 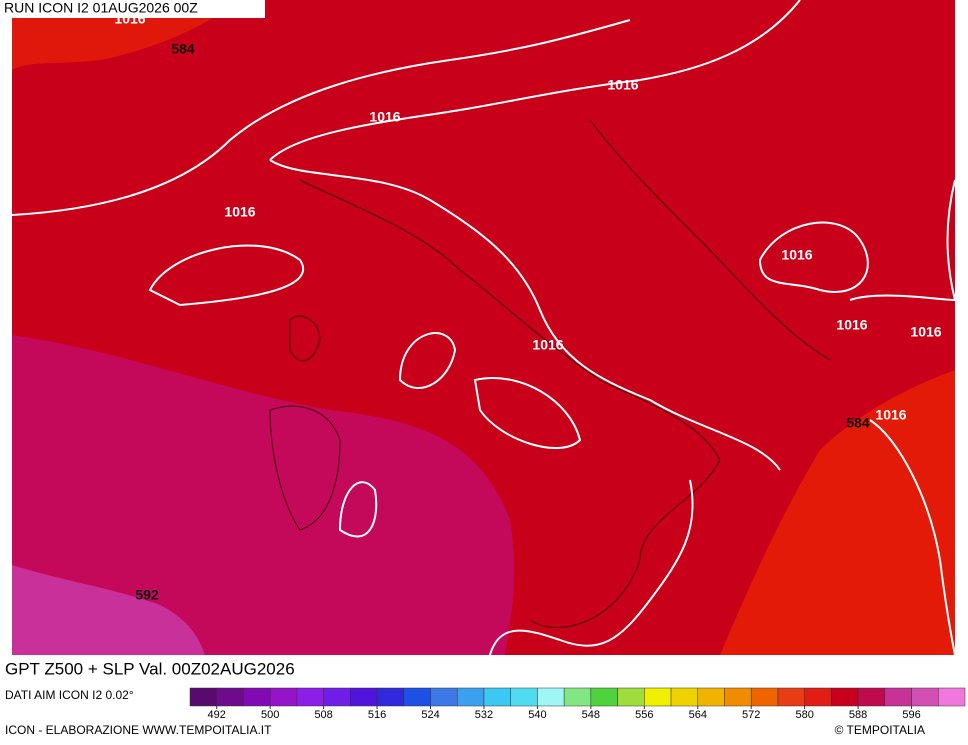 I want to click on legend-label: 580, so click(x=804, y=715).